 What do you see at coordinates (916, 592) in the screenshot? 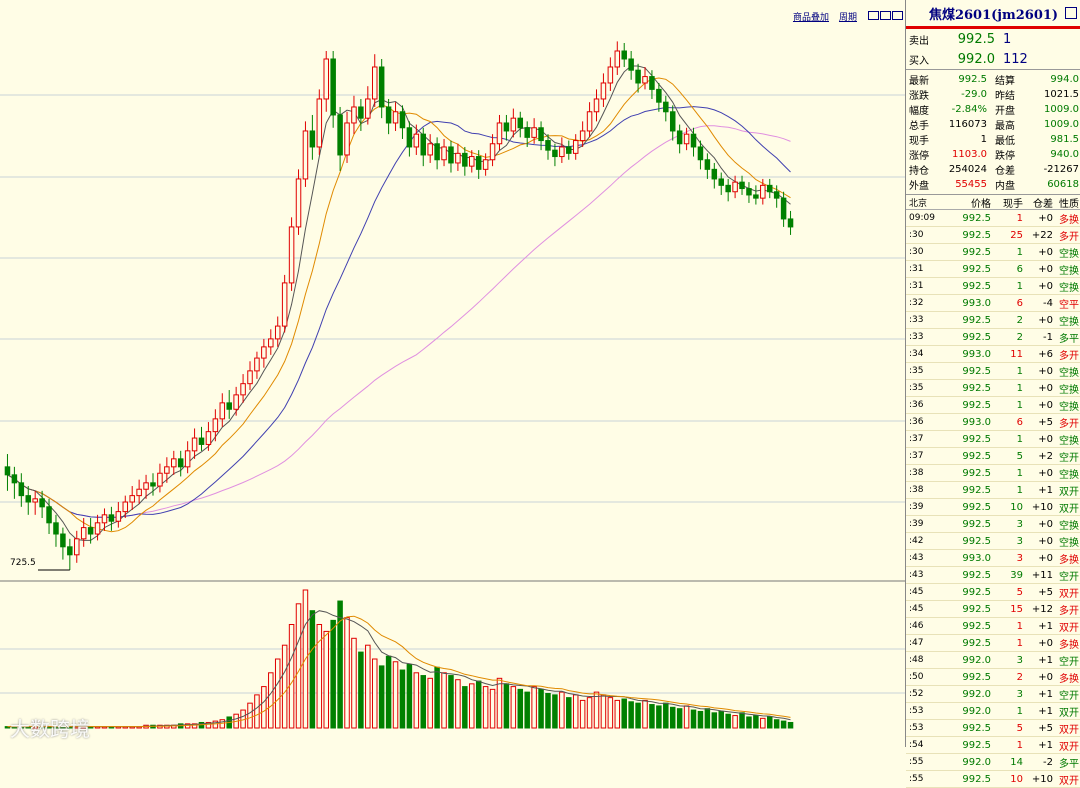
I see `tick-time: :45` at bounding box center [916, 592].